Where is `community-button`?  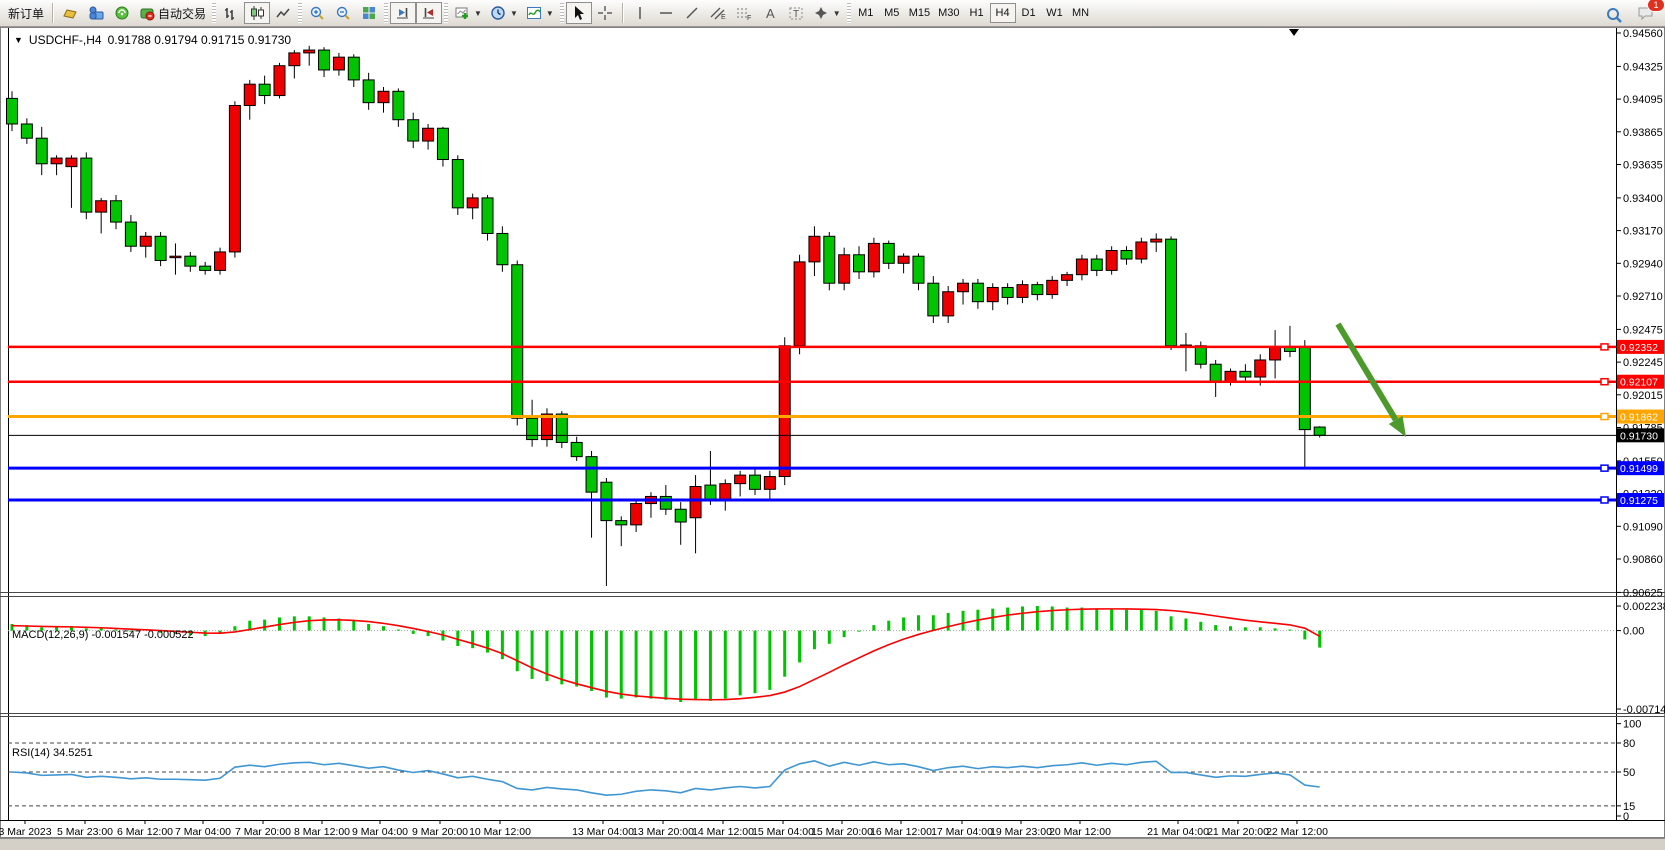 community-button is located at coordinates (96, 13).